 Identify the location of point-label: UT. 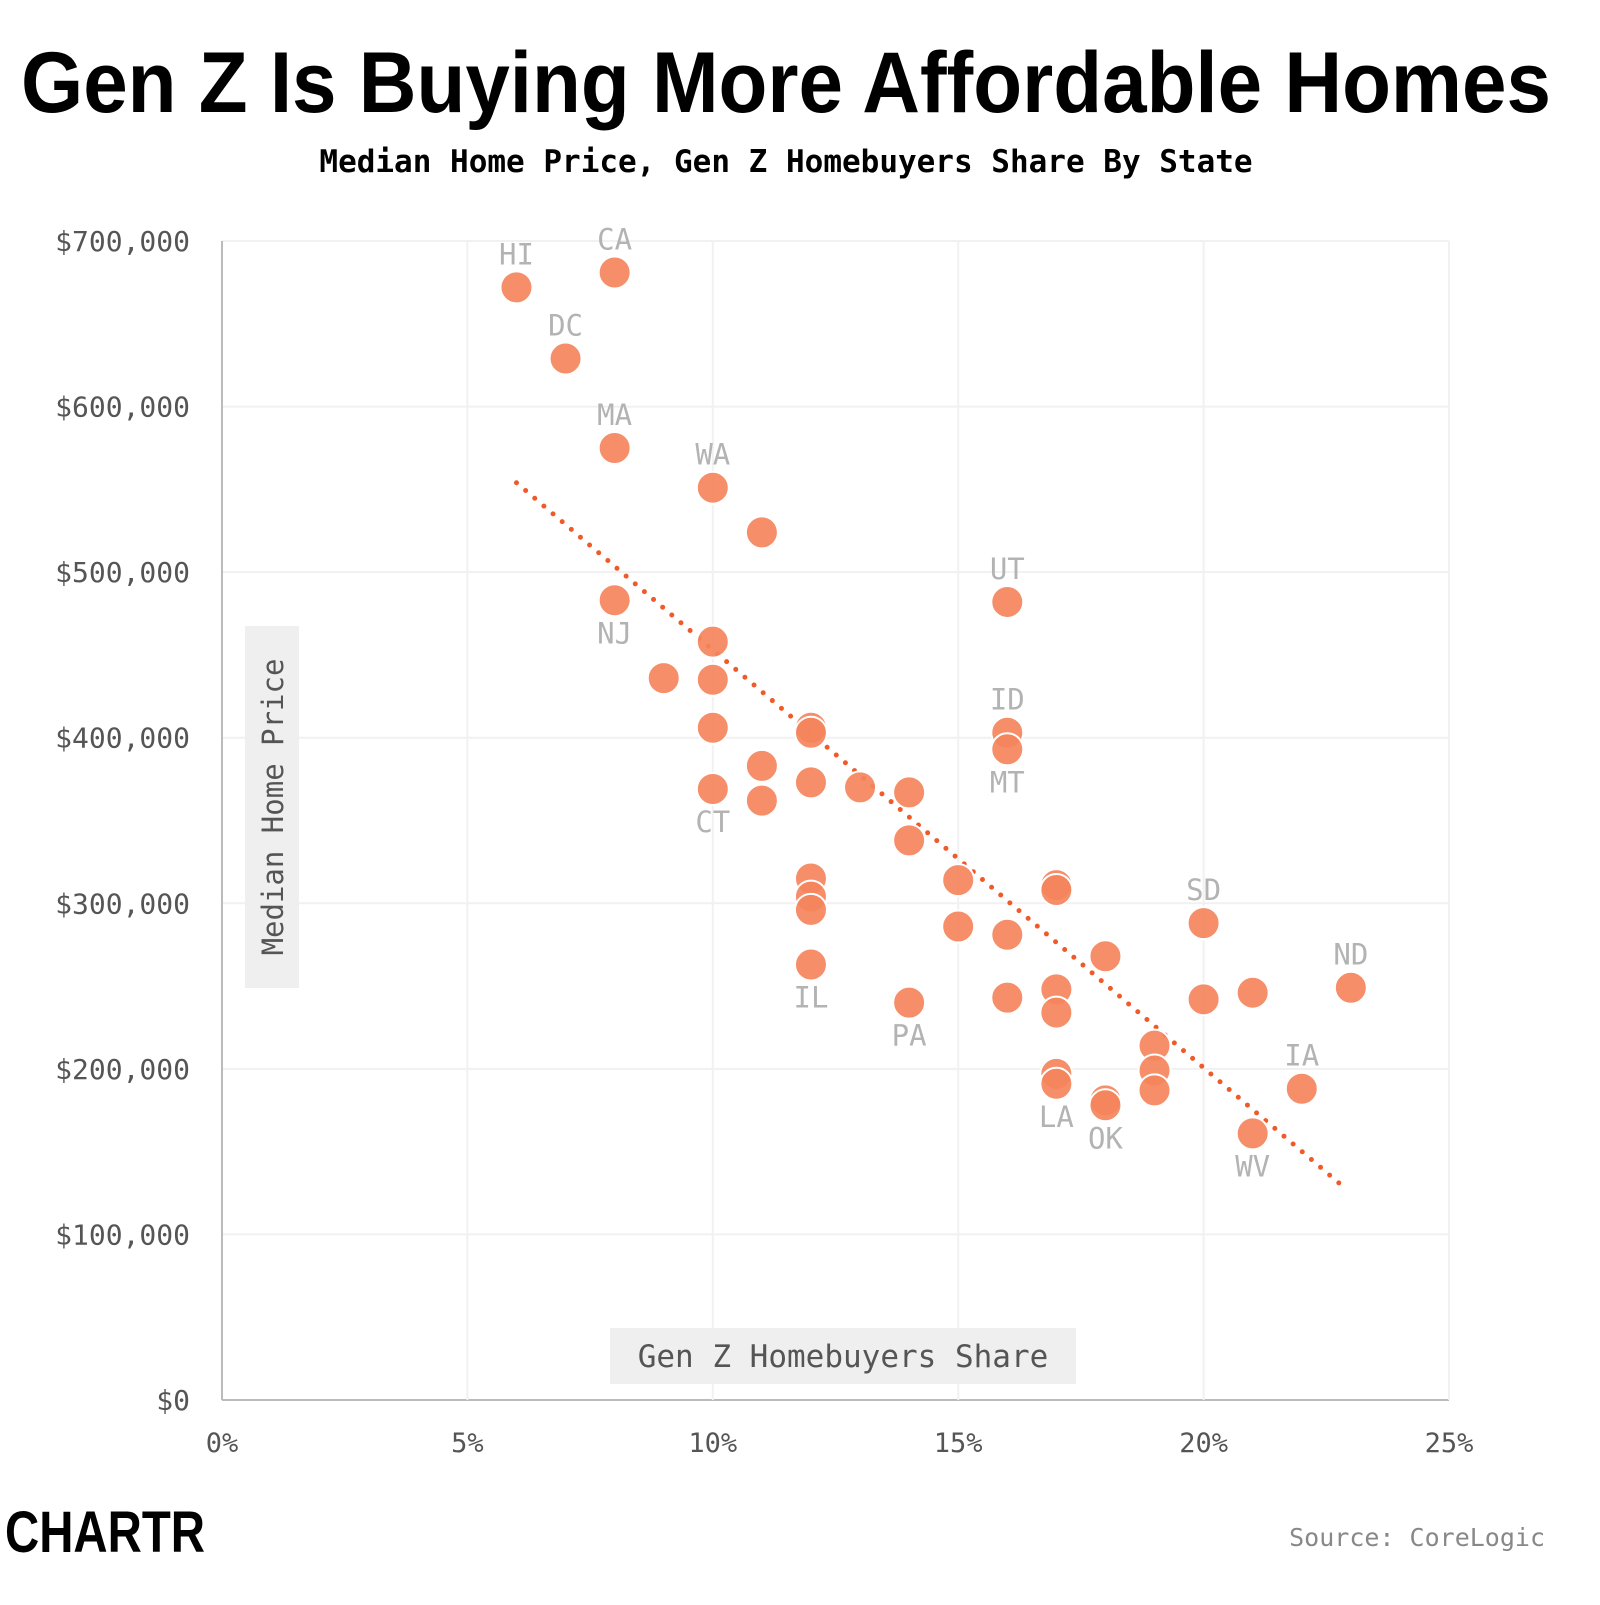
(1007, 569).